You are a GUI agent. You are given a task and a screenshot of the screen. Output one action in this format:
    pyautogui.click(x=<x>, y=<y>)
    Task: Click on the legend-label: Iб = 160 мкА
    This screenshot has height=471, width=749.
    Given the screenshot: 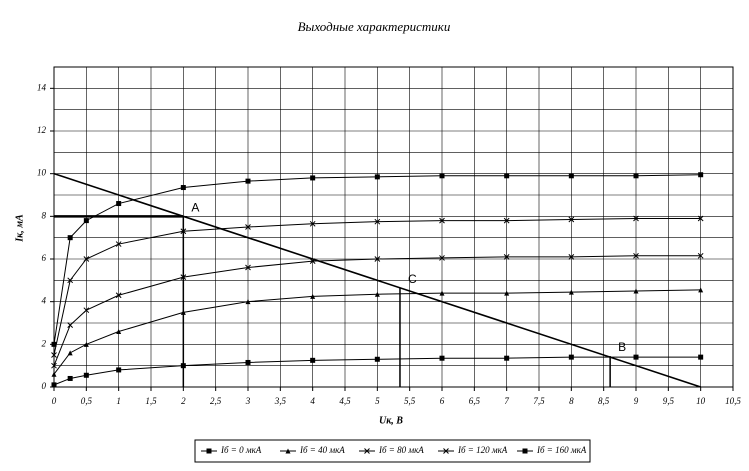 What is the action you would take?
    pyautogui.click(x=561, y=450)
    